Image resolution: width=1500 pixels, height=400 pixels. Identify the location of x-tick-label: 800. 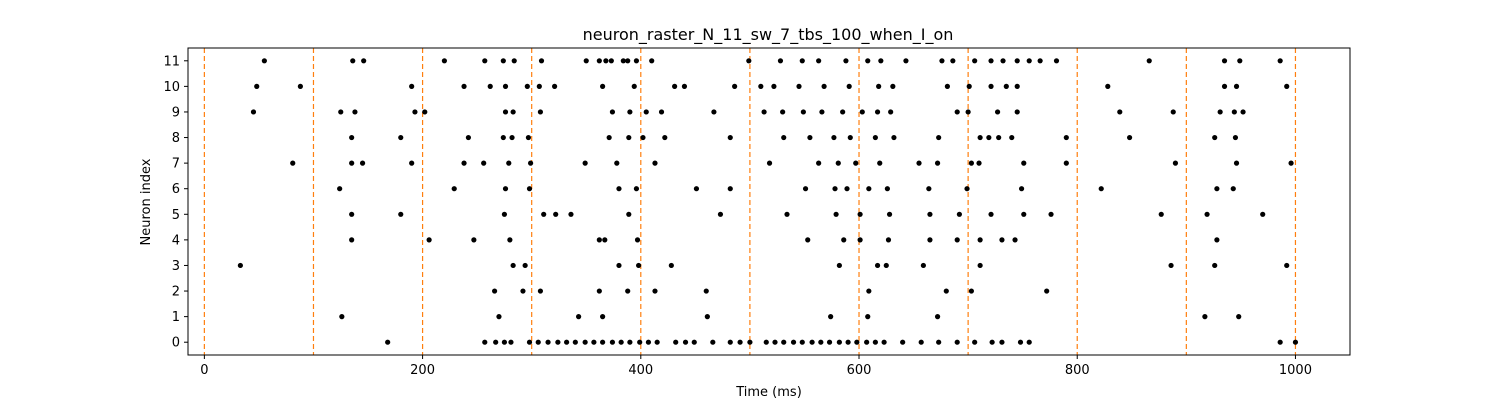
(1077, 370).